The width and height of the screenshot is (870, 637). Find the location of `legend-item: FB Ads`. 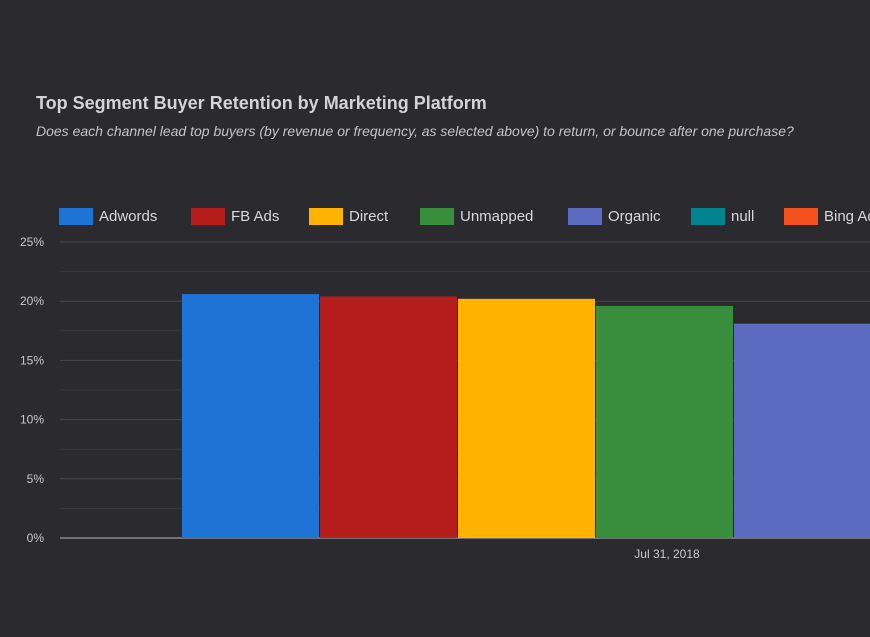

legend-item: FB Ads is located at coordinates (235, 216).